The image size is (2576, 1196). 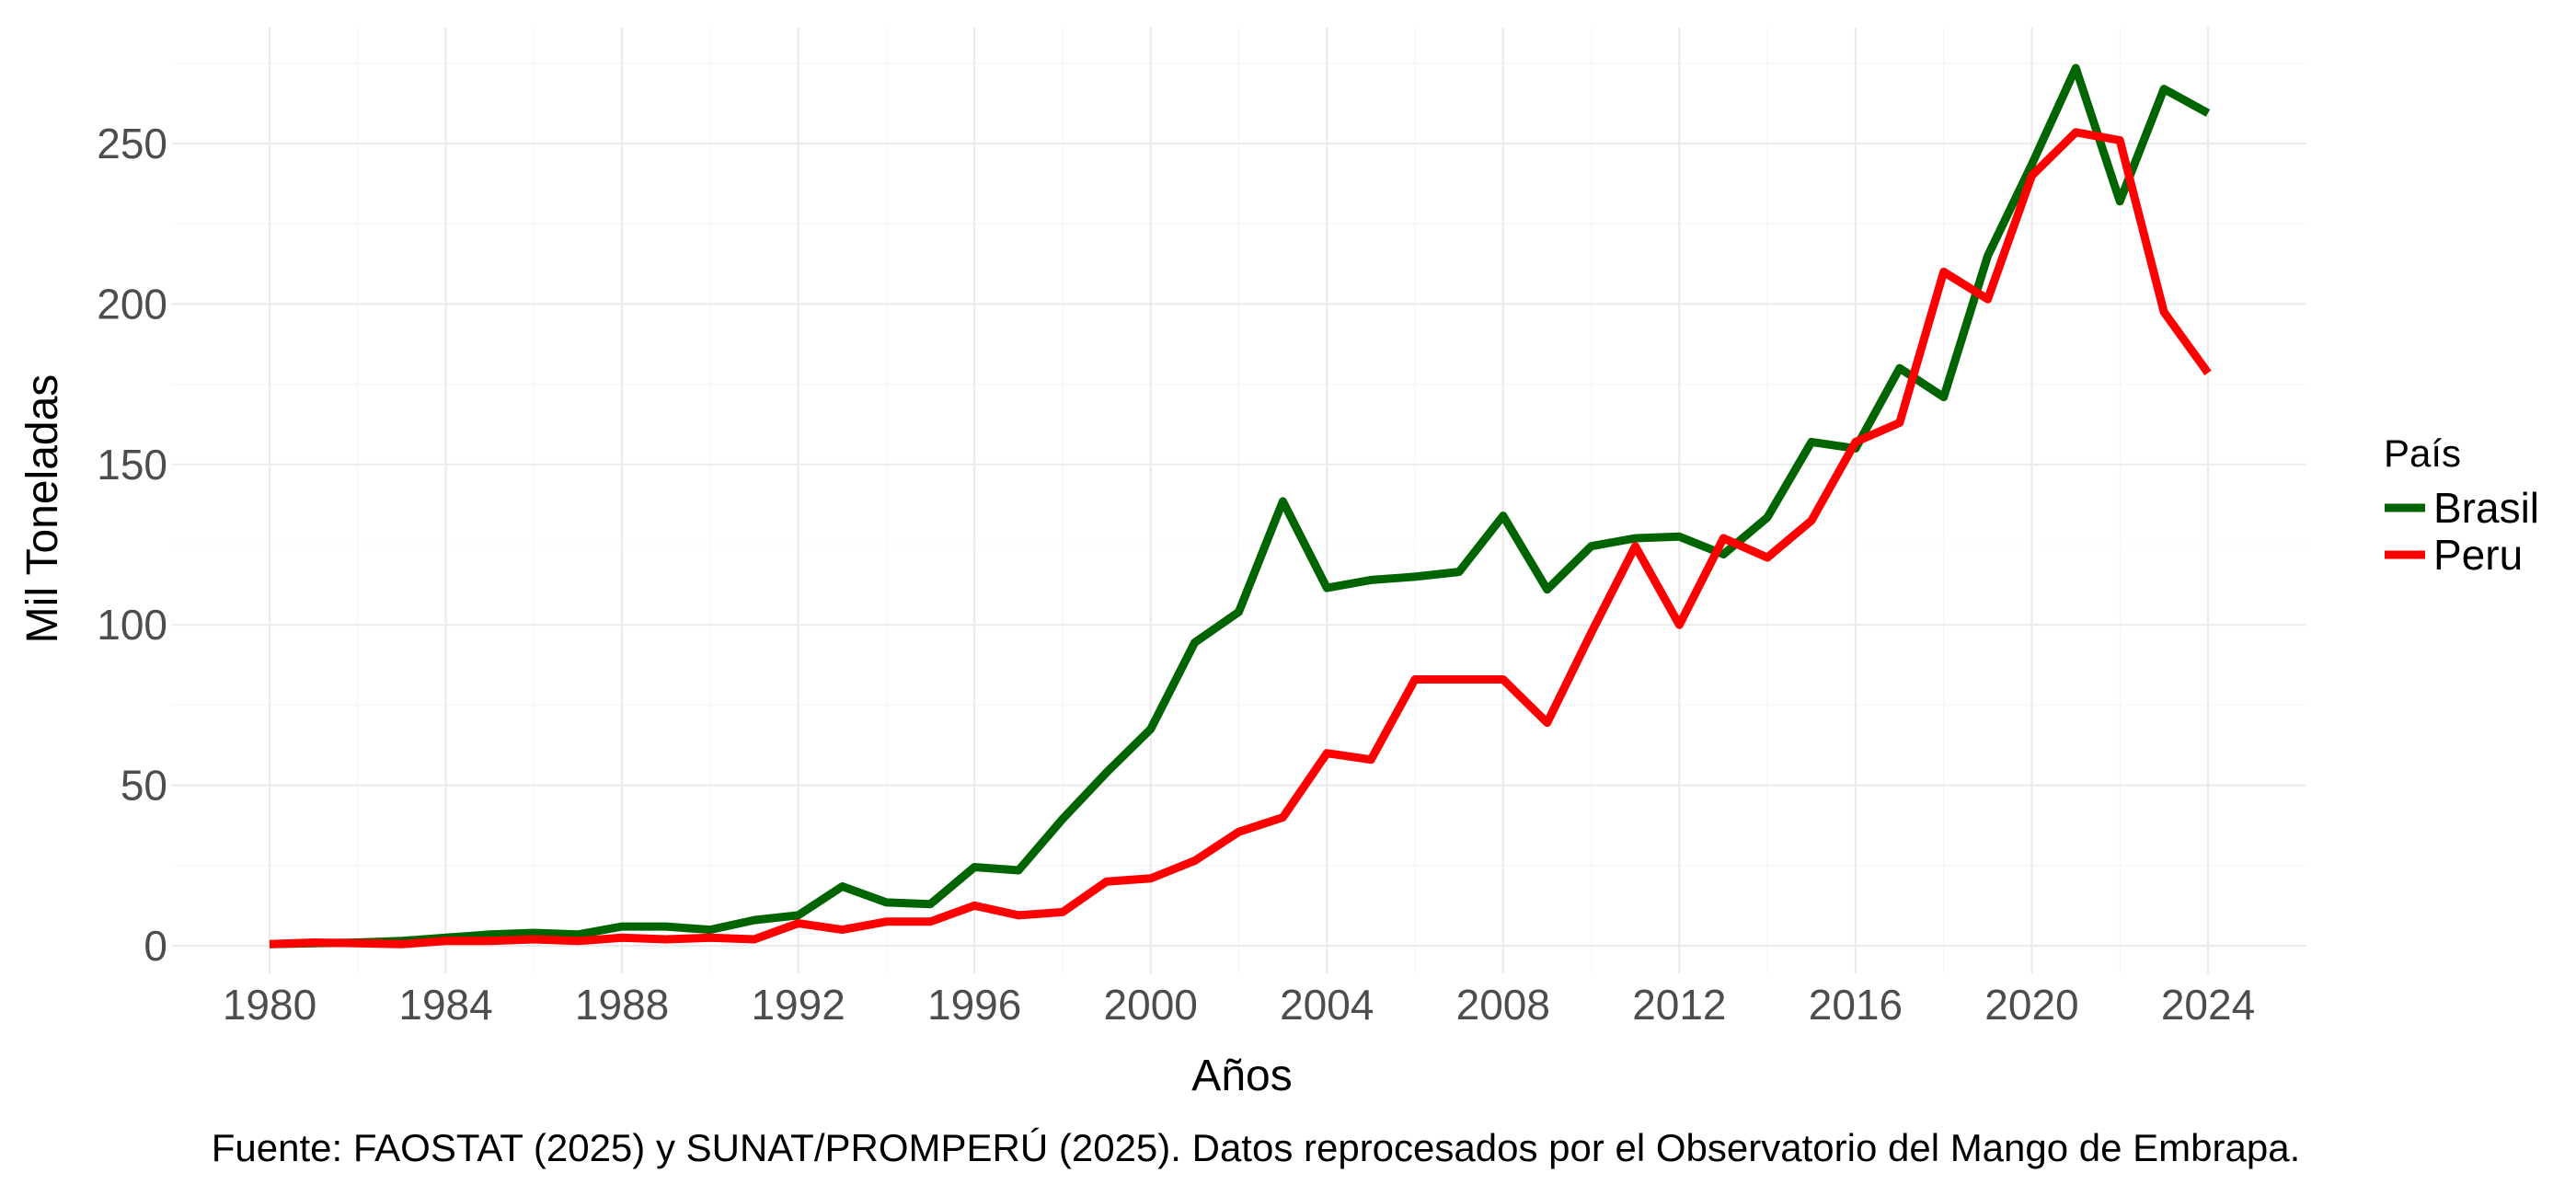 What do you see at coordinates (1503, 1005) in the screenshot?
I see `x-tick-label: 2008` at bounding box center [1503, 1005].